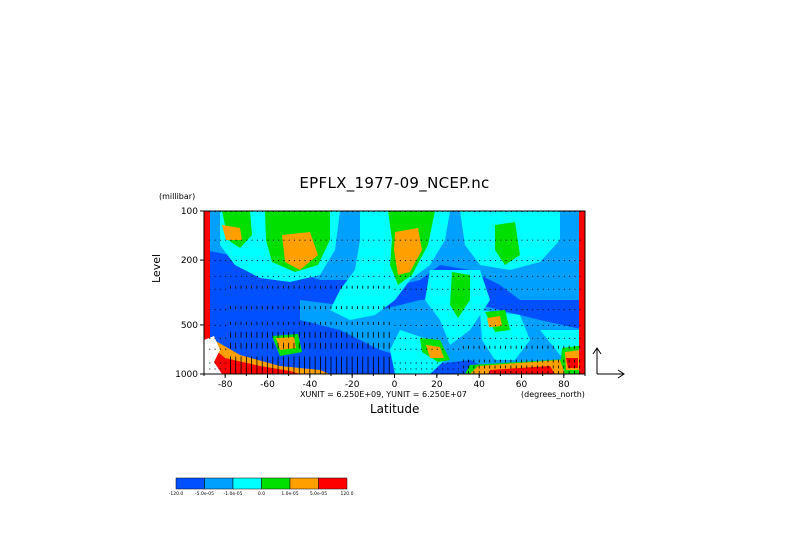  What do you see at coordinates (522, 385) in the screenshot?
I see `x-tick-label: 60` at bounding box center [522, 385].